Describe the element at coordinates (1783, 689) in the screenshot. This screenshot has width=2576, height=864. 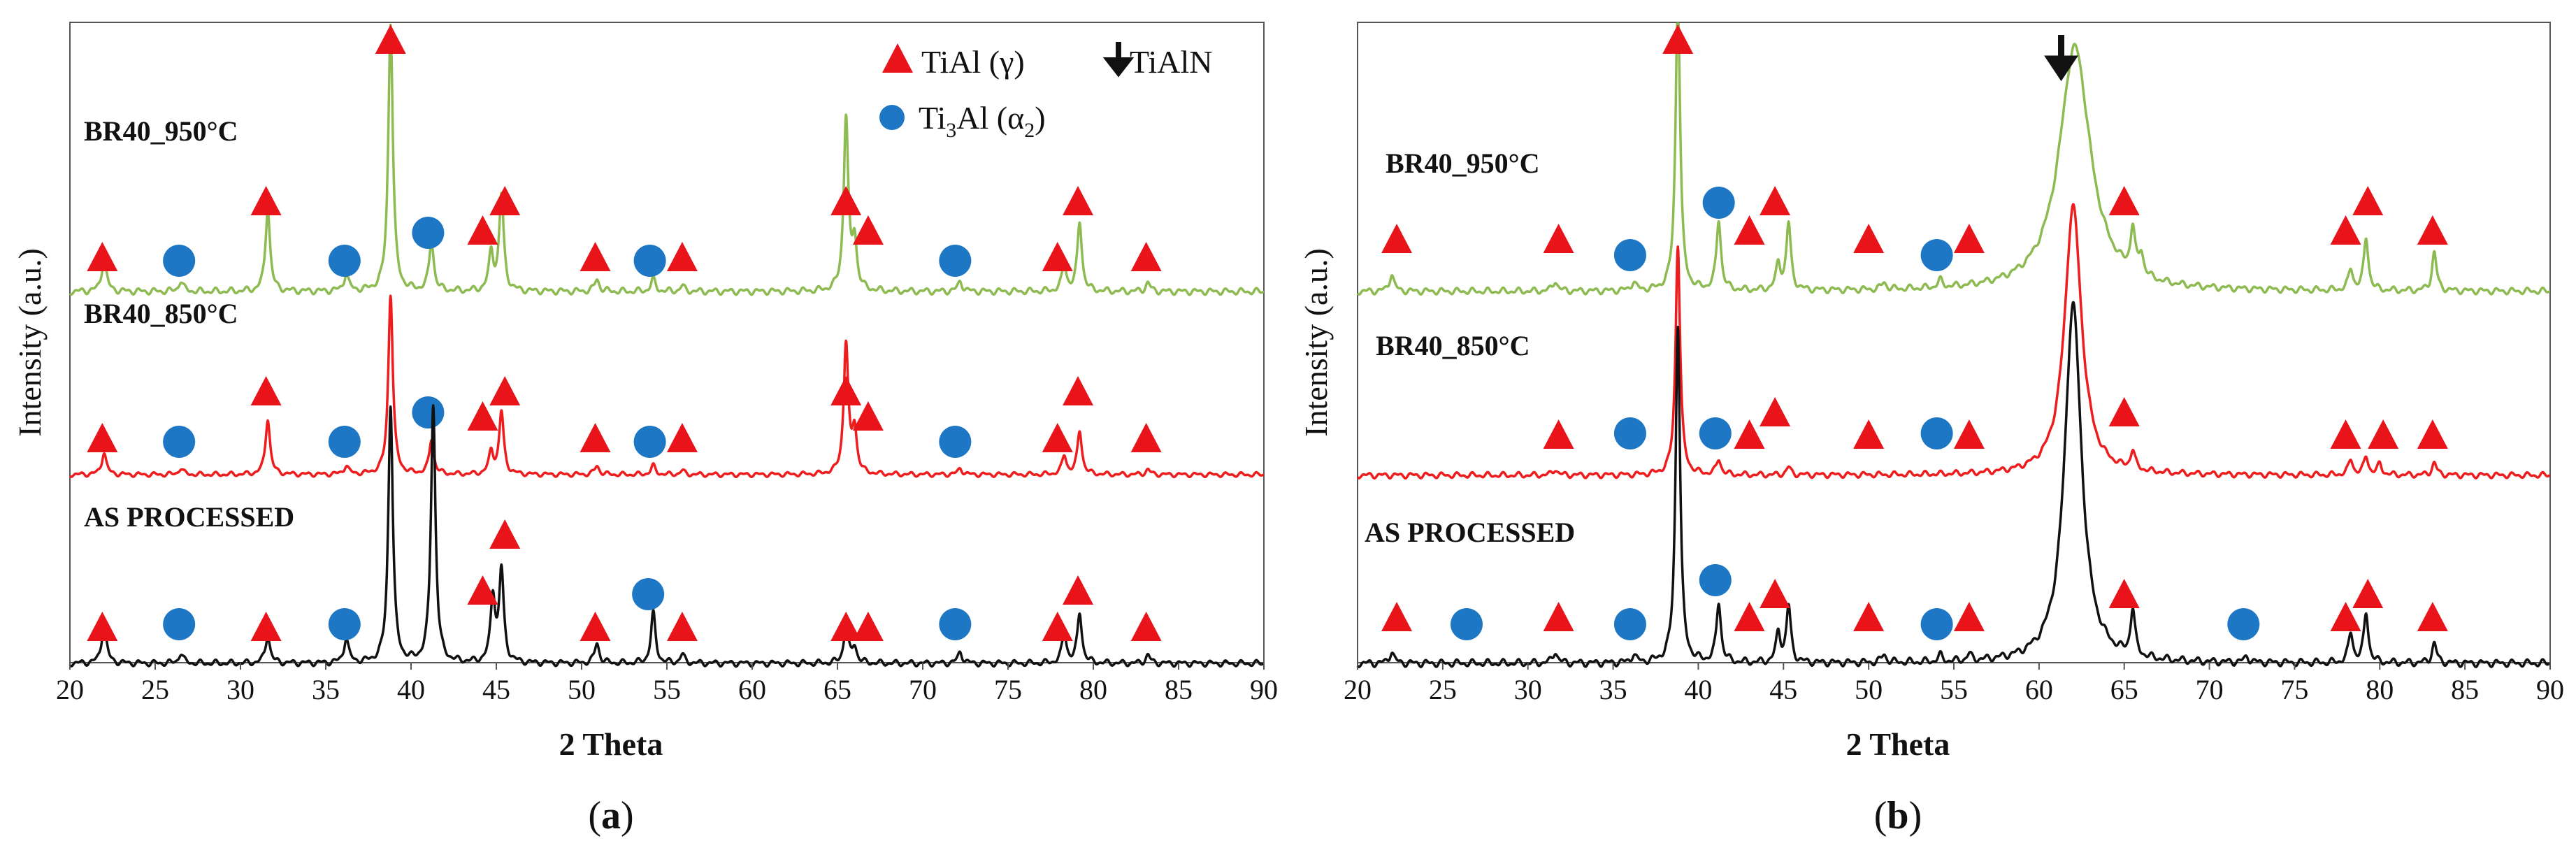
I see `x-tick-label: 45` at that location.